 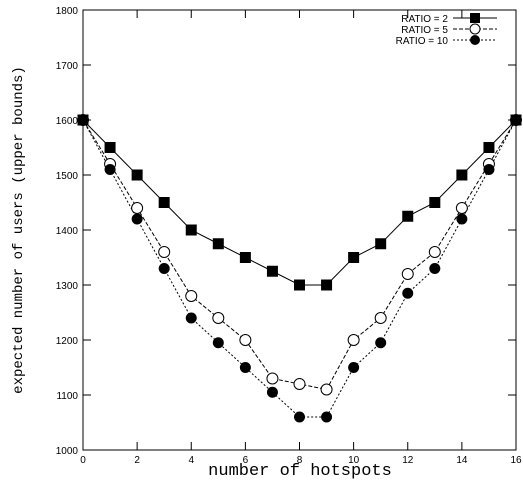 I want to click on x-tick-label: 6, so click(x=246, y=460).